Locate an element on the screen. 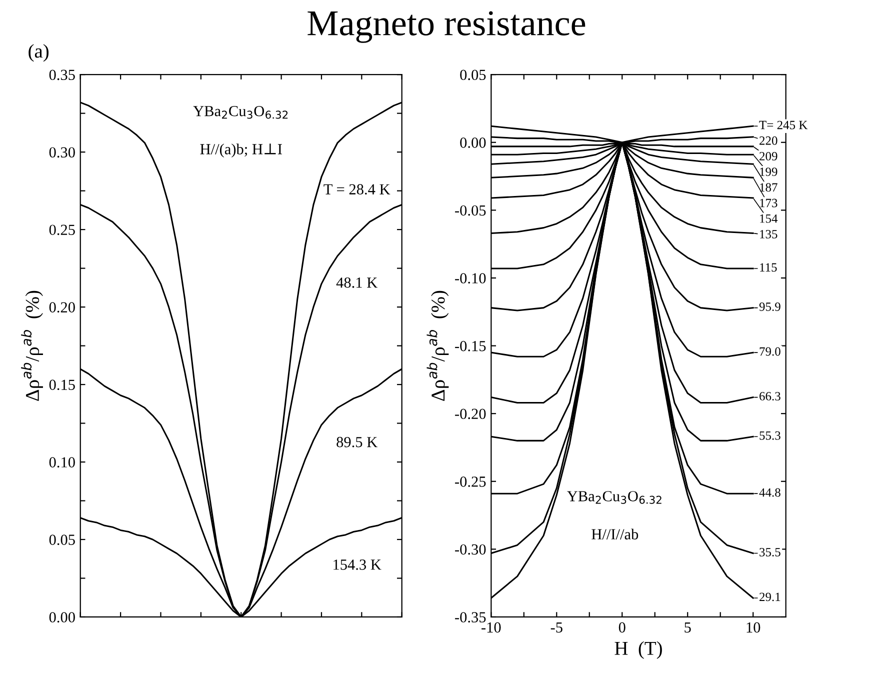 Image resolution: width=893 pixels, height=678 pixels. annotation: 187 is located at coordinates (769, 187).